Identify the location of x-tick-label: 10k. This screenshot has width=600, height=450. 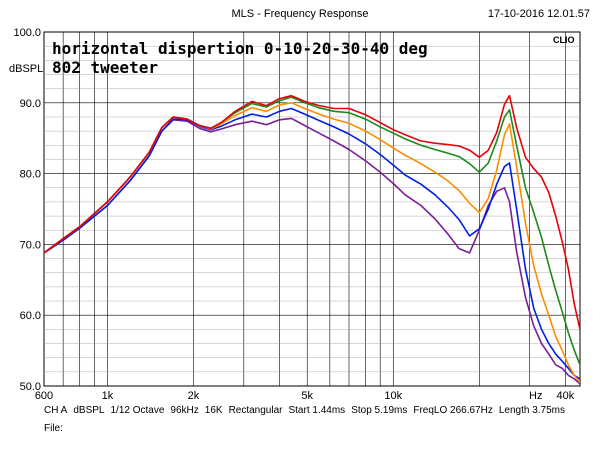
(393, 396).